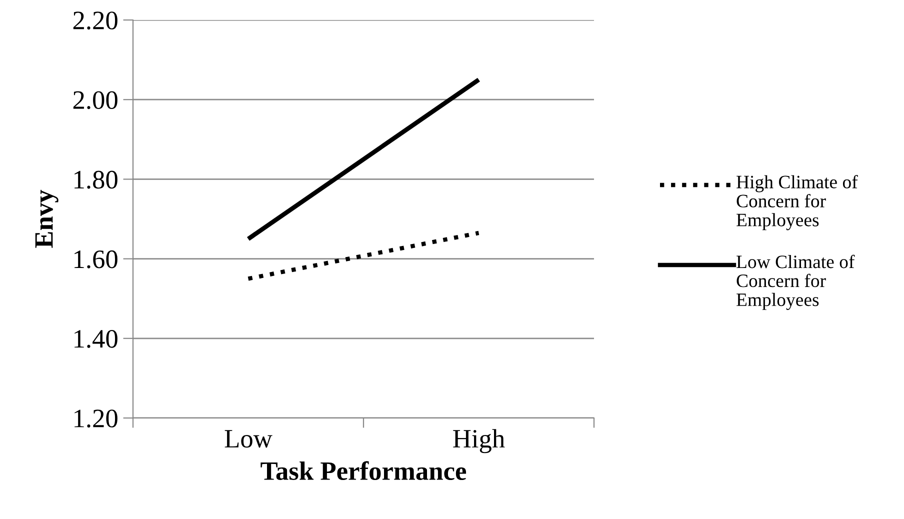 This screenshot has height=519, width=904. Describe the element at coordinates (95, 100) in the screenshot. I see `y-tick-label: 2.00` at that location.